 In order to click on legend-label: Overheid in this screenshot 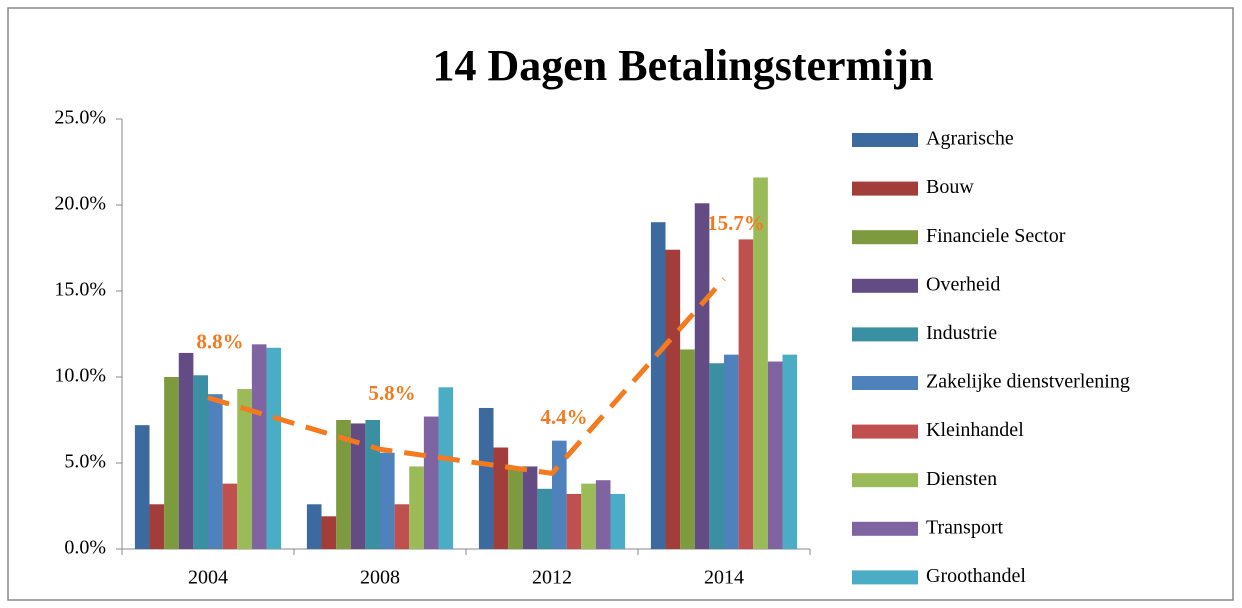, I will do `click(963, 284)`.